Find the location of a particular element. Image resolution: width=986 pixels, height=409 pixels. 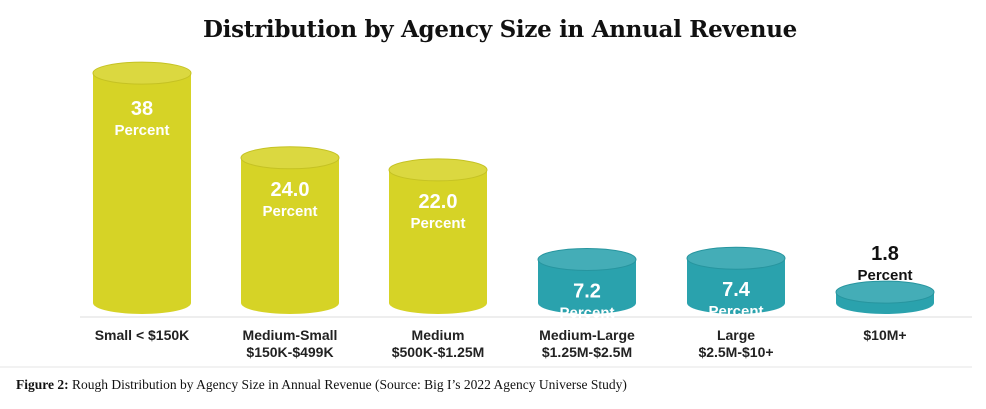

data-label-value-2: 22.0 is located at coordinates (438, 202).